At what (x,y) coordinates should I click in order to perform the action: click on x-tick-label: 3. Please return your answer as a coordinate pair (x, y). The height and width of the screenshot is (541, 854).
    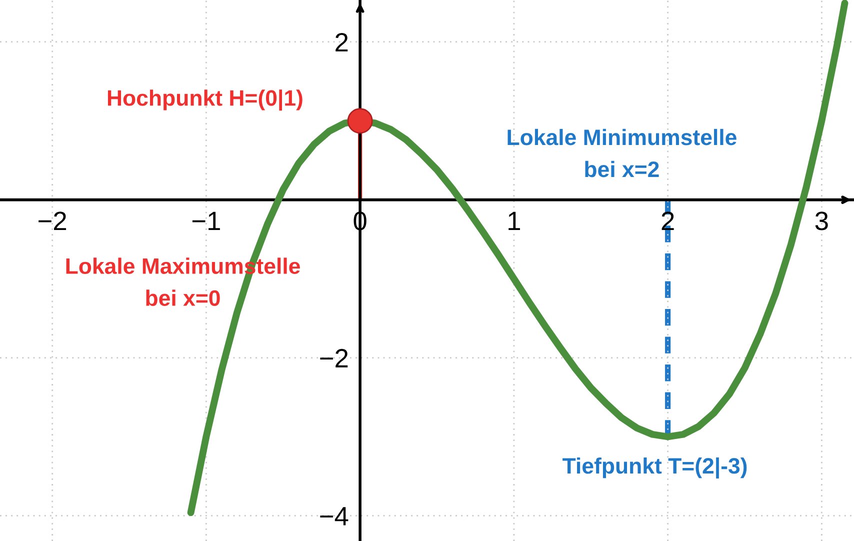
    Looking at the image, I should click on (821, 221).